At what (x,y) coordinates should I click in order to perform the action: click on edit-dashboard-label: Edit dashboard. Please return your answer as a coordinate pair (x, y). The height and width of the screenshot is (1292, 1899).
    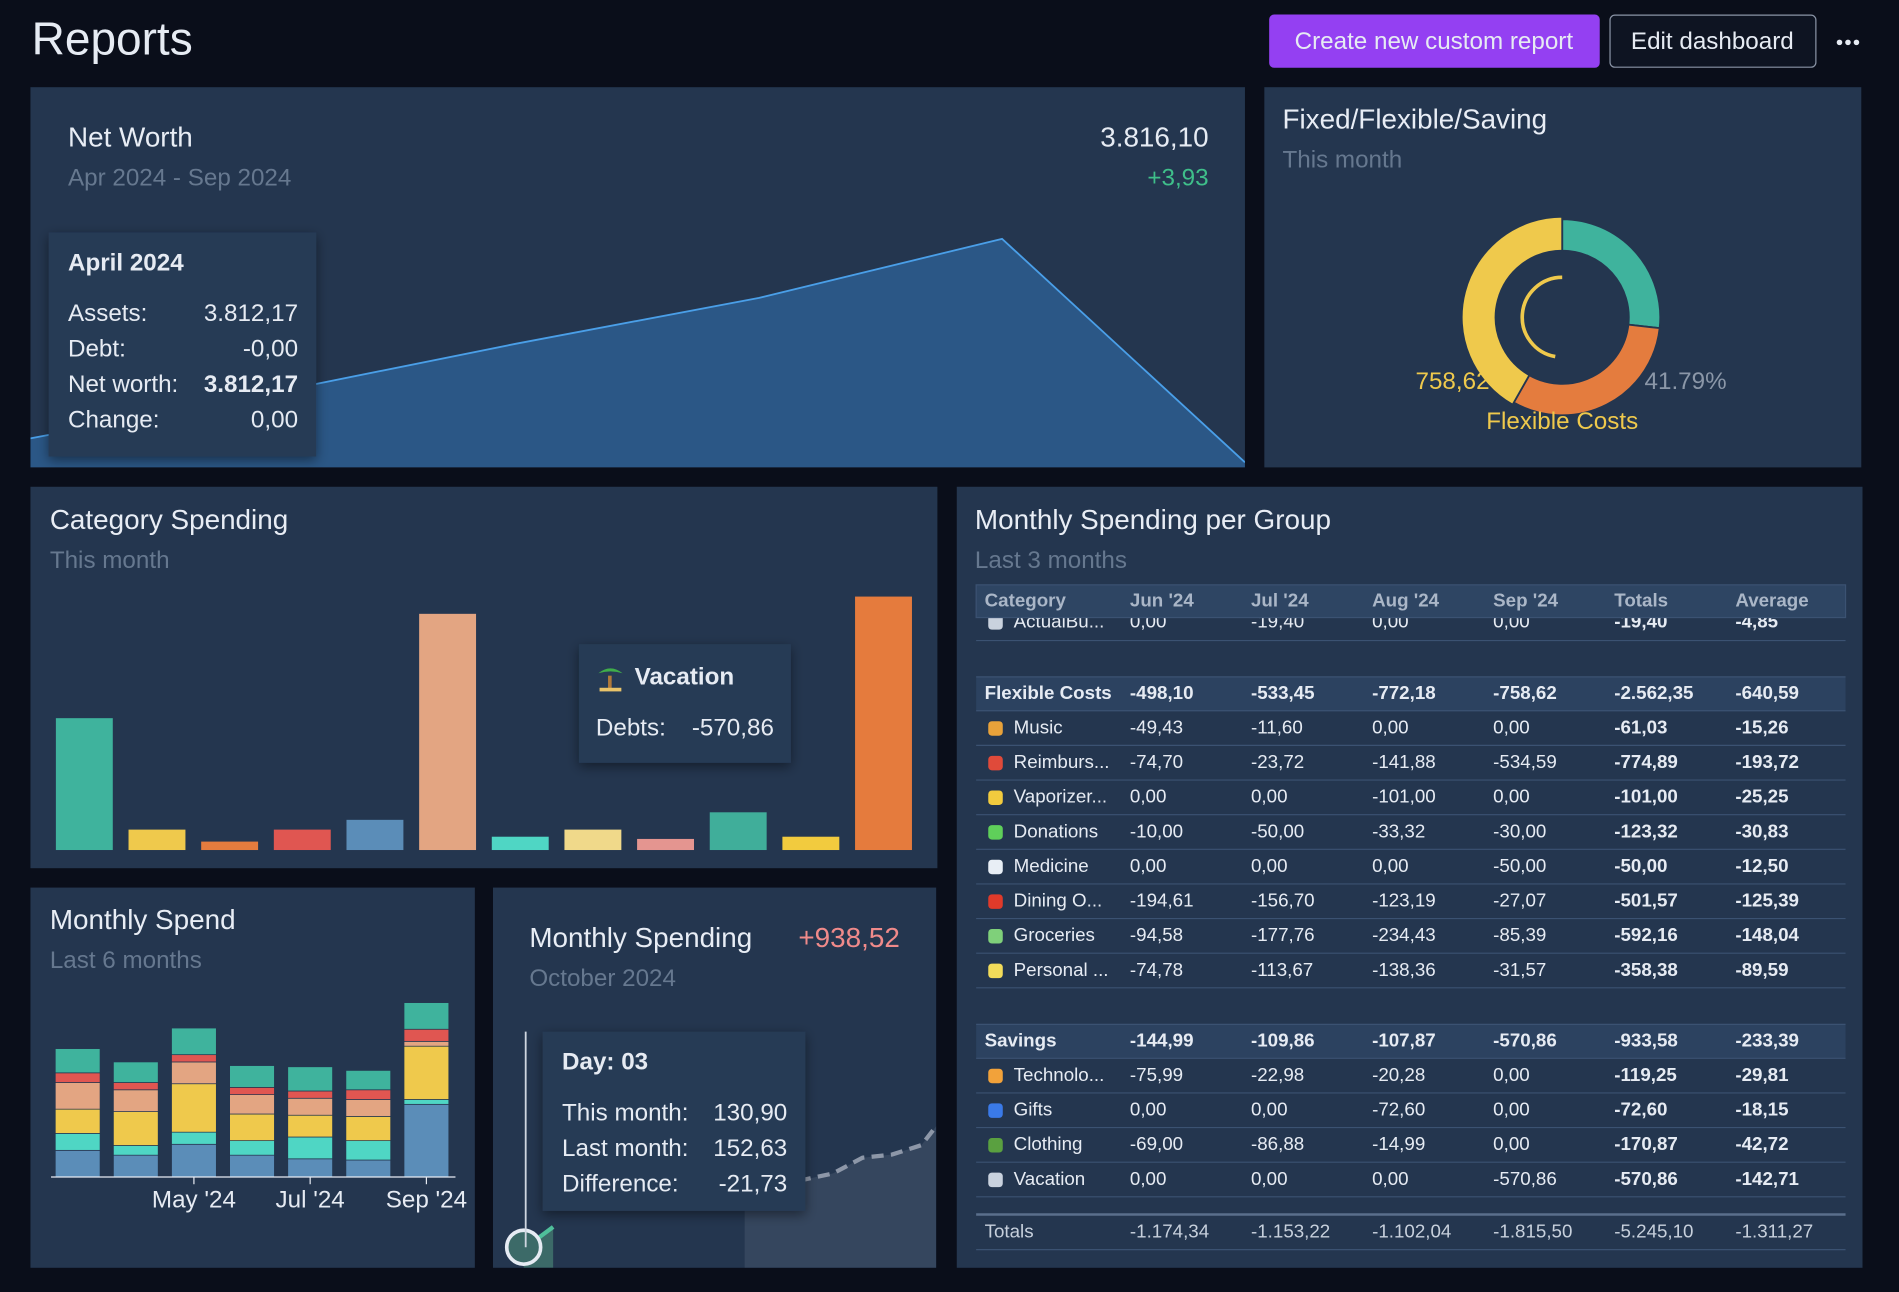
    Looking at the image, I should click on (1712, 41).